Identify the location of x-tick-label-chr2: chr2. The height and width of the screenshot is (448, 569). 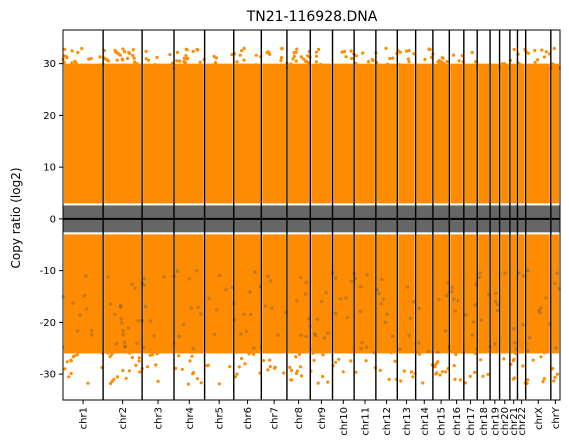
(123, 418).